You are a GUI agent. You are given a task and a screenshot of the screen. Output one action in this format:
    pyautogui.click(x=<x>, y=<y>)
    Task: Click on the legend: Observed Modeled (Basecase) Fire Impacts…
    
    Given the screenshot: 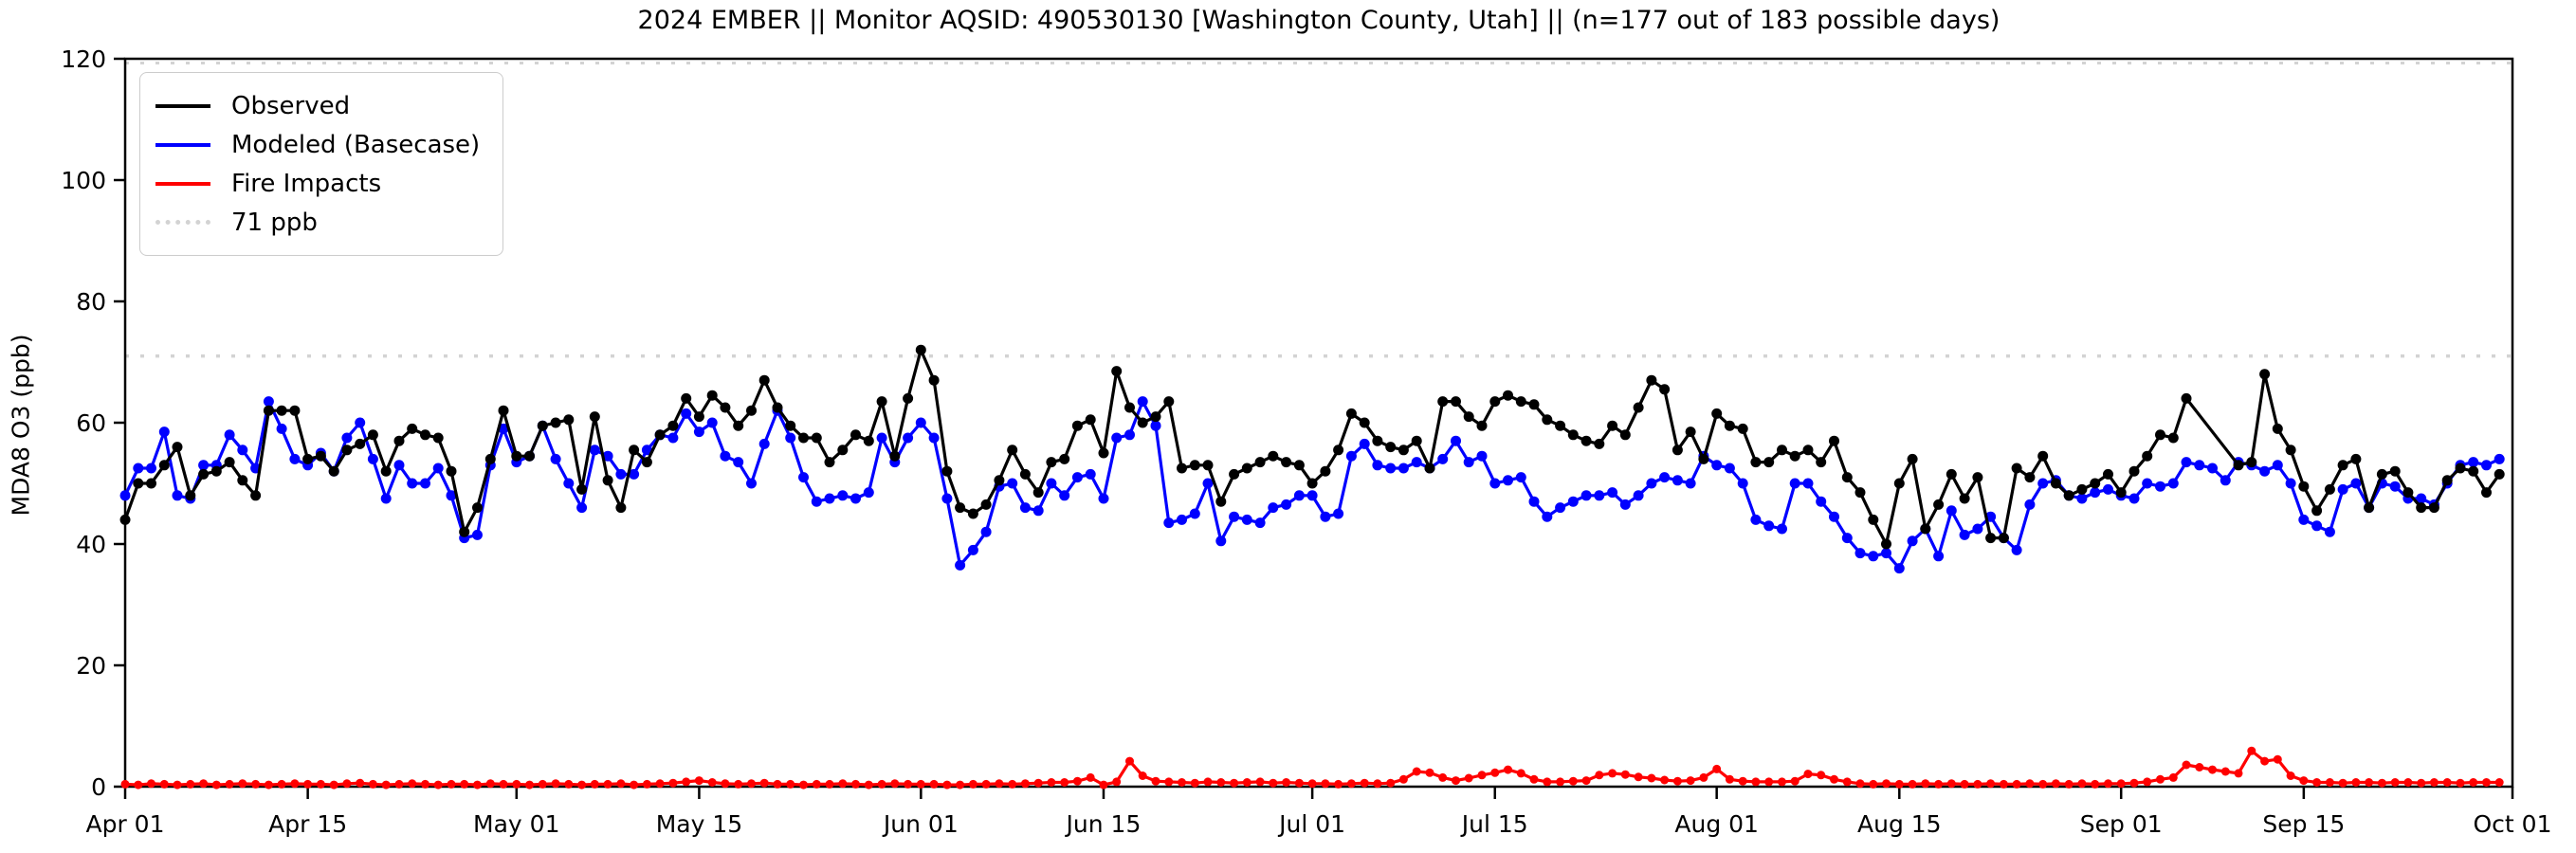 What is the action you would take?
    pyautogui.click(x=321, y=164)
    